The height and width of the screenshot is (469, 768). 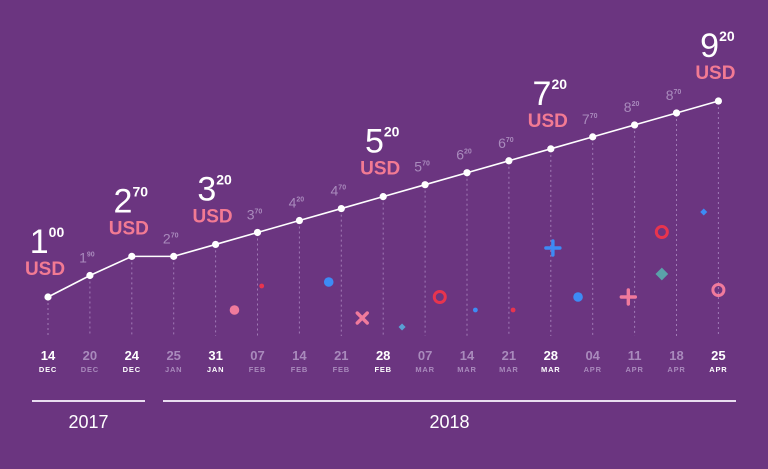 I want to click on price-label-minor: 470, so click(x=339, y=191).